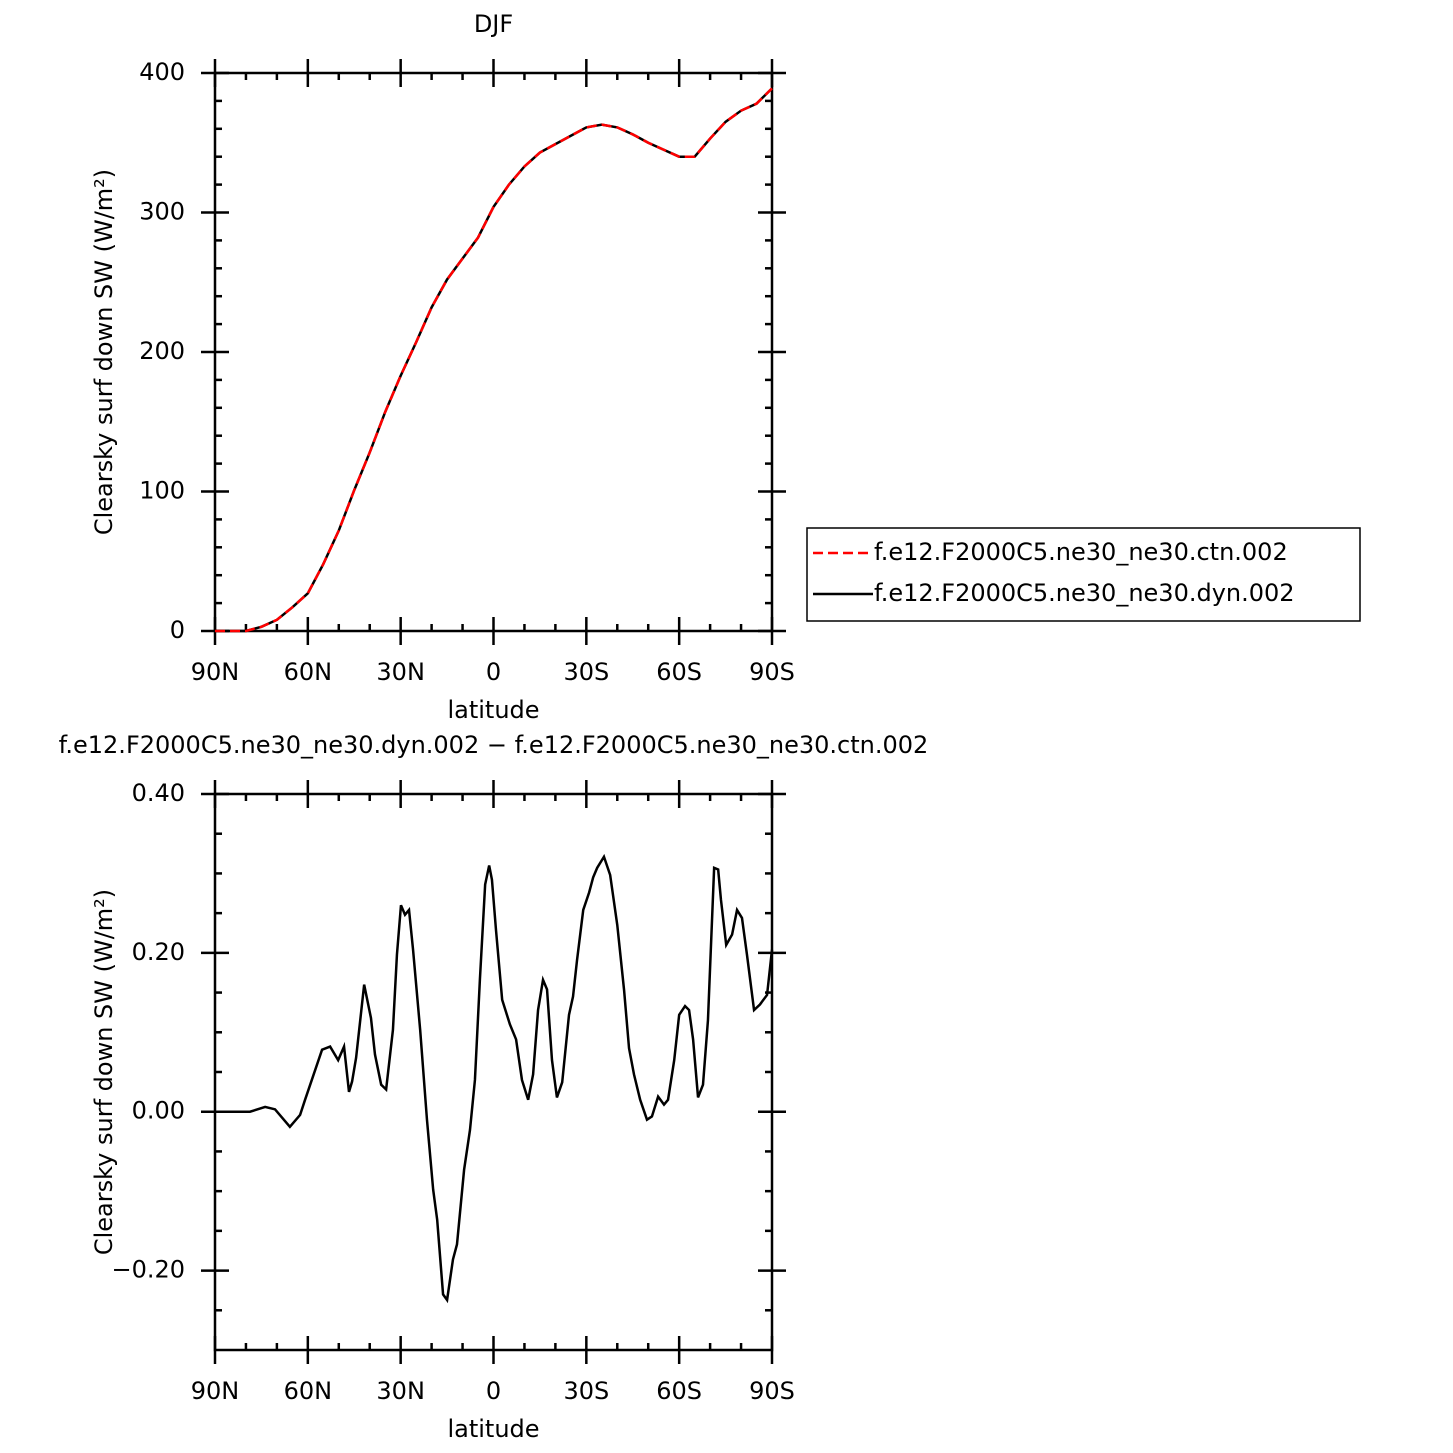 This screenshot has height=1453, width=1453. I want to click on y-tick-label: 0.20, so click(158, 952).